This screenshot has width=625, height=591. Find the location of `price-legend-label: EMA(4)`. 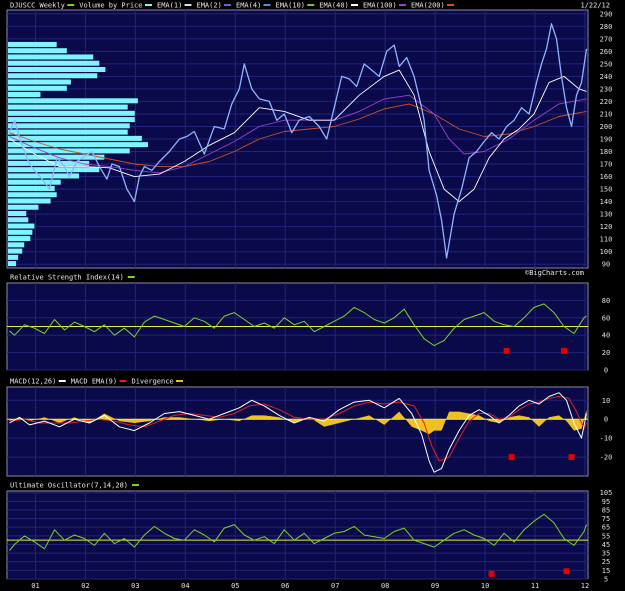

price-legend-label: EMA(4) is located at coordinates (248, 6).